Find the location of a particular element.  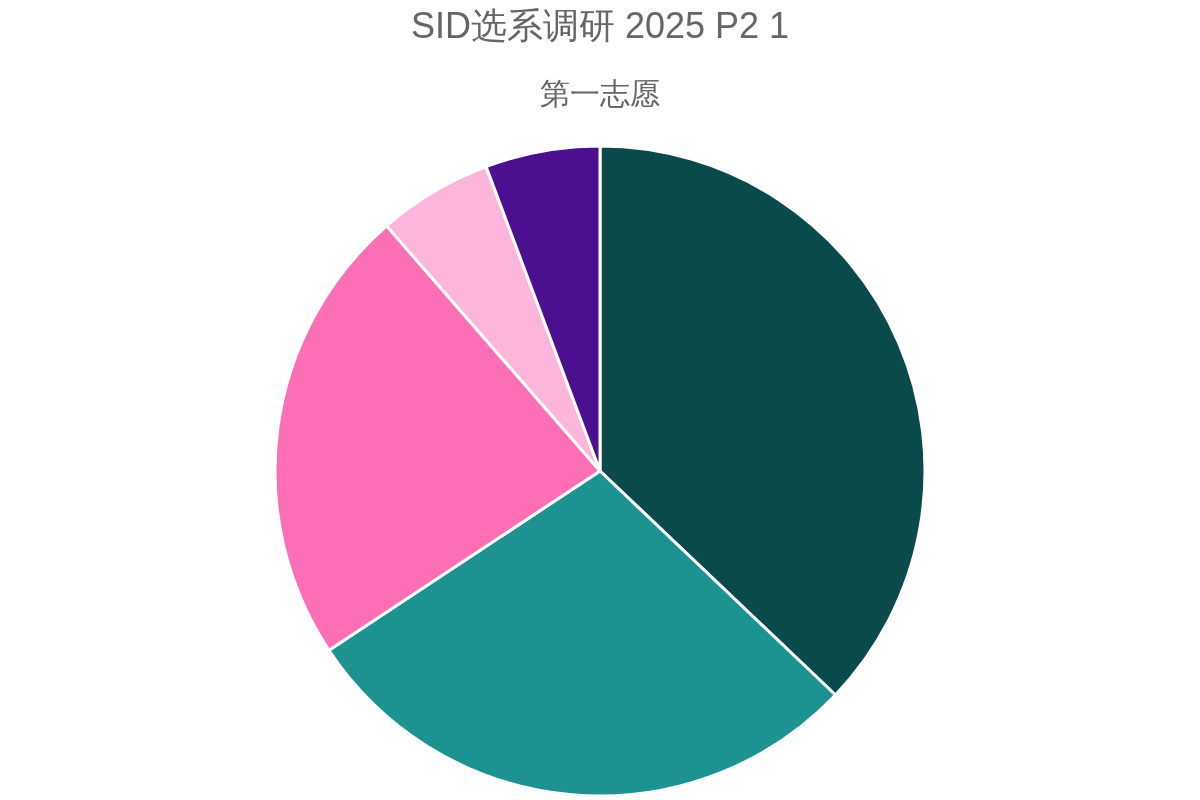

chart-title: SID选系调研 2025 P2 1 is located at coordinates (600, 25).